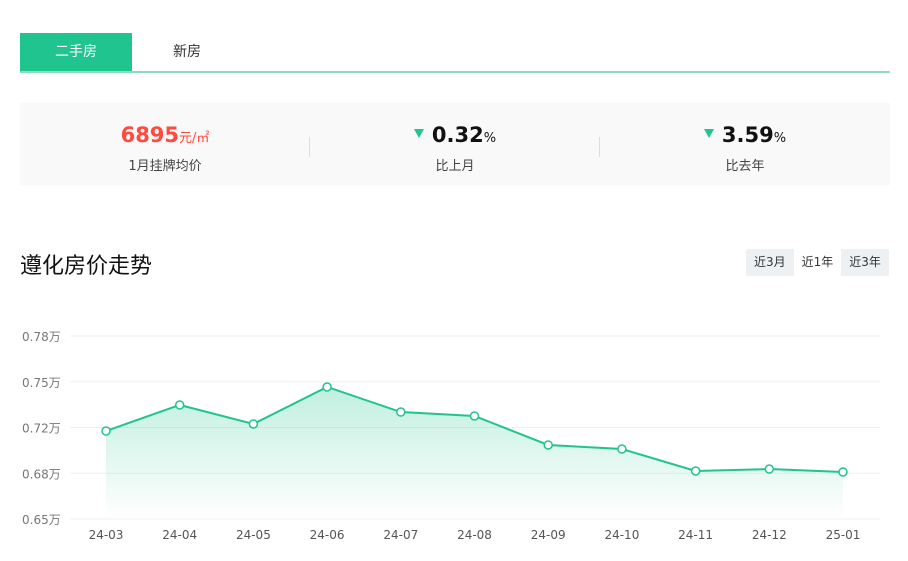 The width and height of the screenshot is (908, 561). What do you see at coordinates (327, 535) in the screenshot?
I see `x-tick-label: 24-06` at bounding box center [327, 535].